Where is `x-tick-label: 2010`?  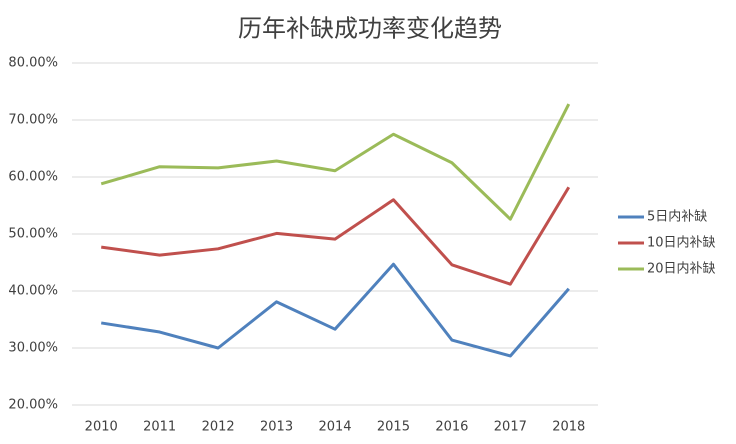
x-tick-label: 2010 is located at coordinates (101, 427).